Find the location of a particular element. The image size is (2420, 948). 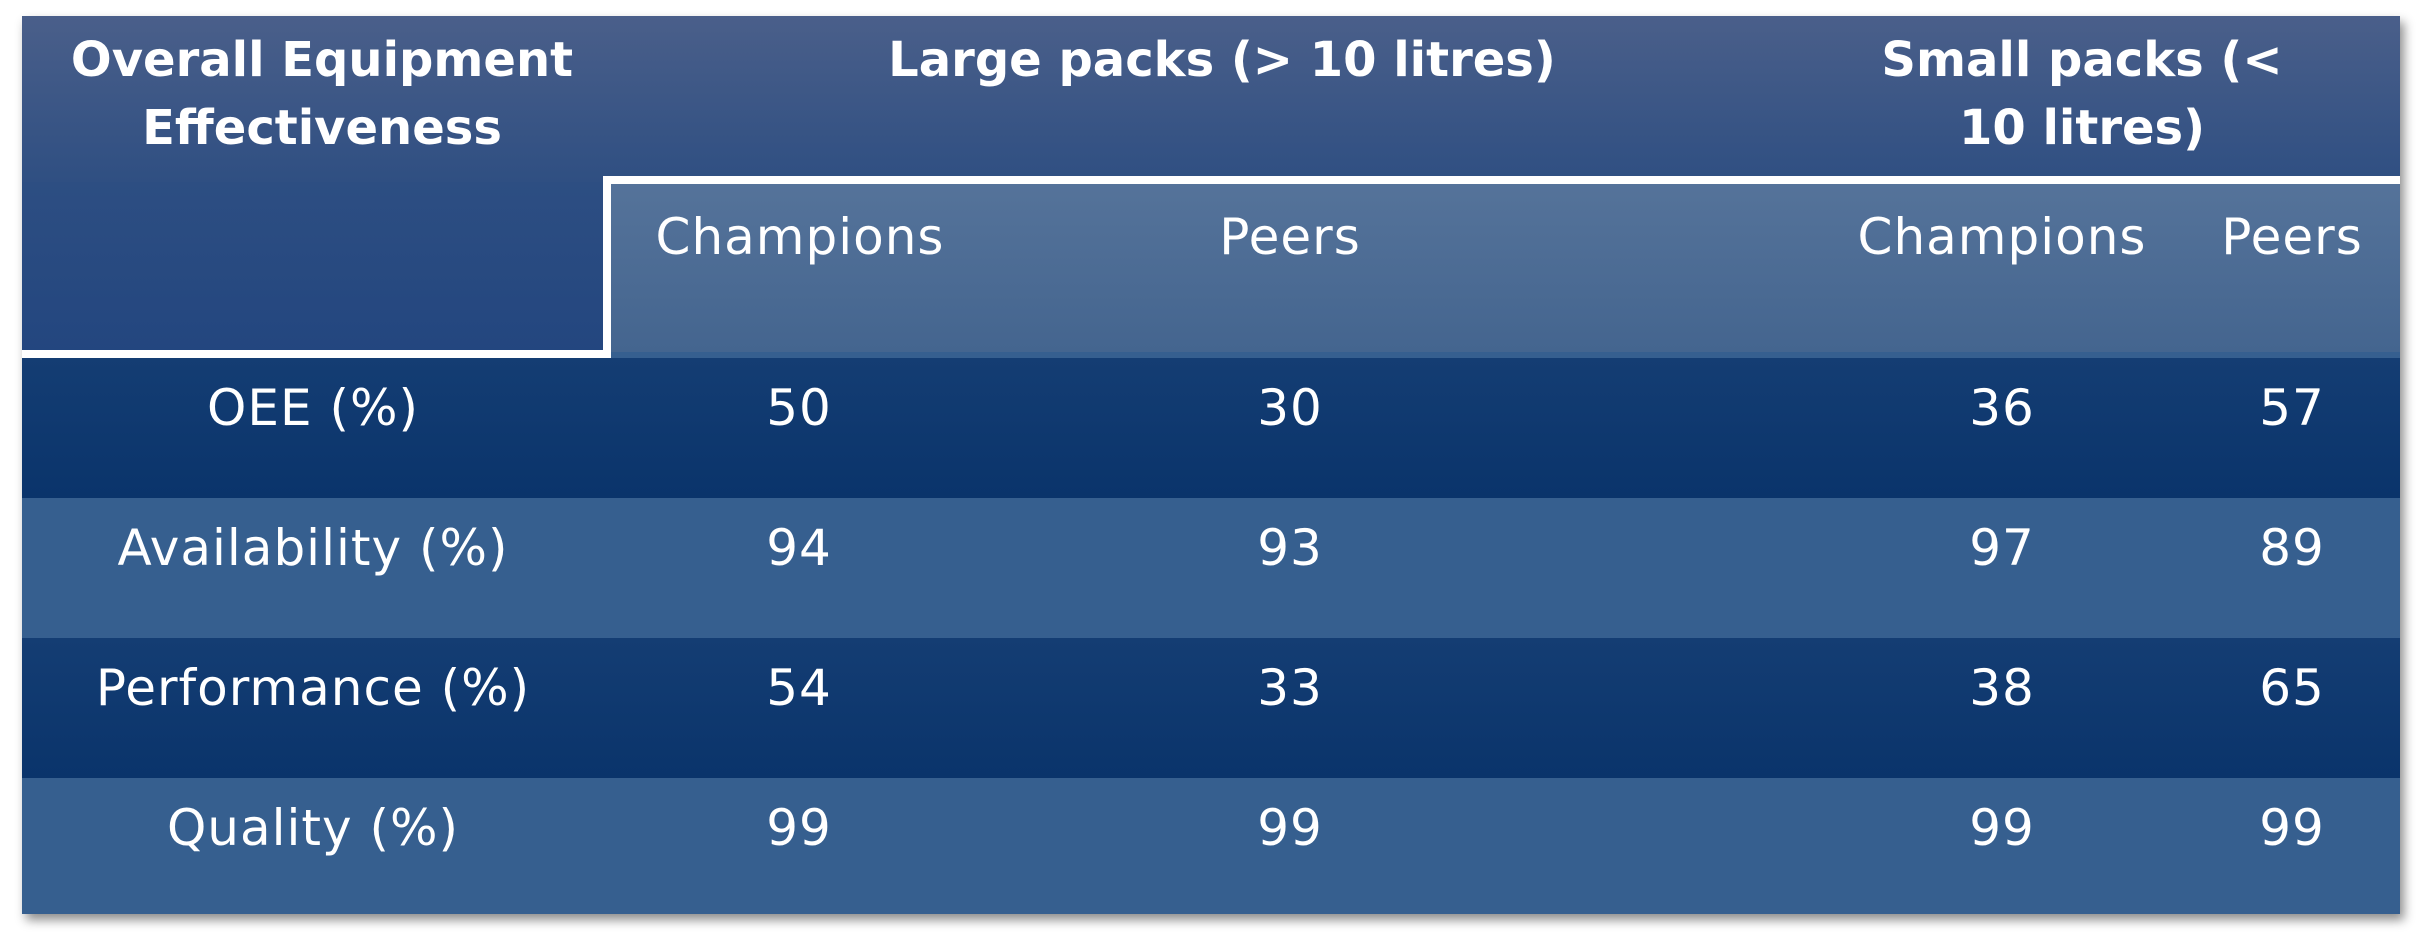

header-divider-vertical is located at coordinates (607, 267).